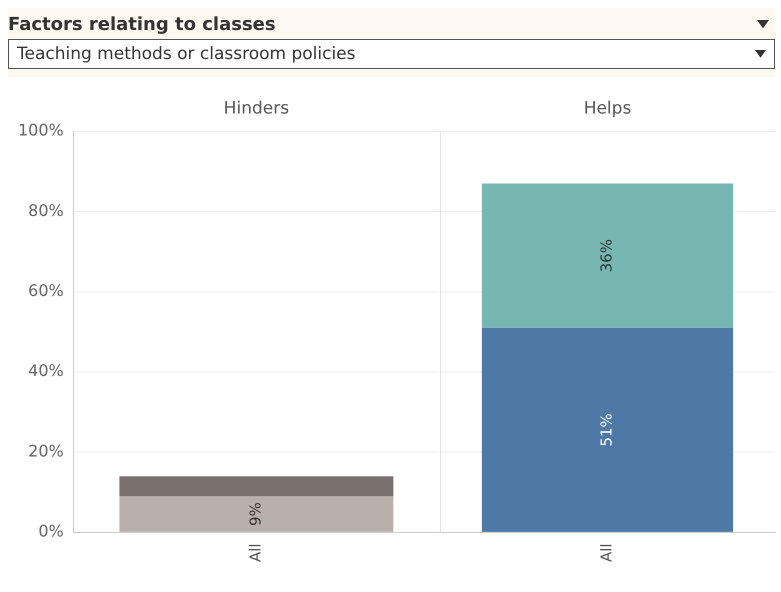  Describe the element at coordinates (608, 108) in the screenshot. I see `chart-title: Helps` at that location.